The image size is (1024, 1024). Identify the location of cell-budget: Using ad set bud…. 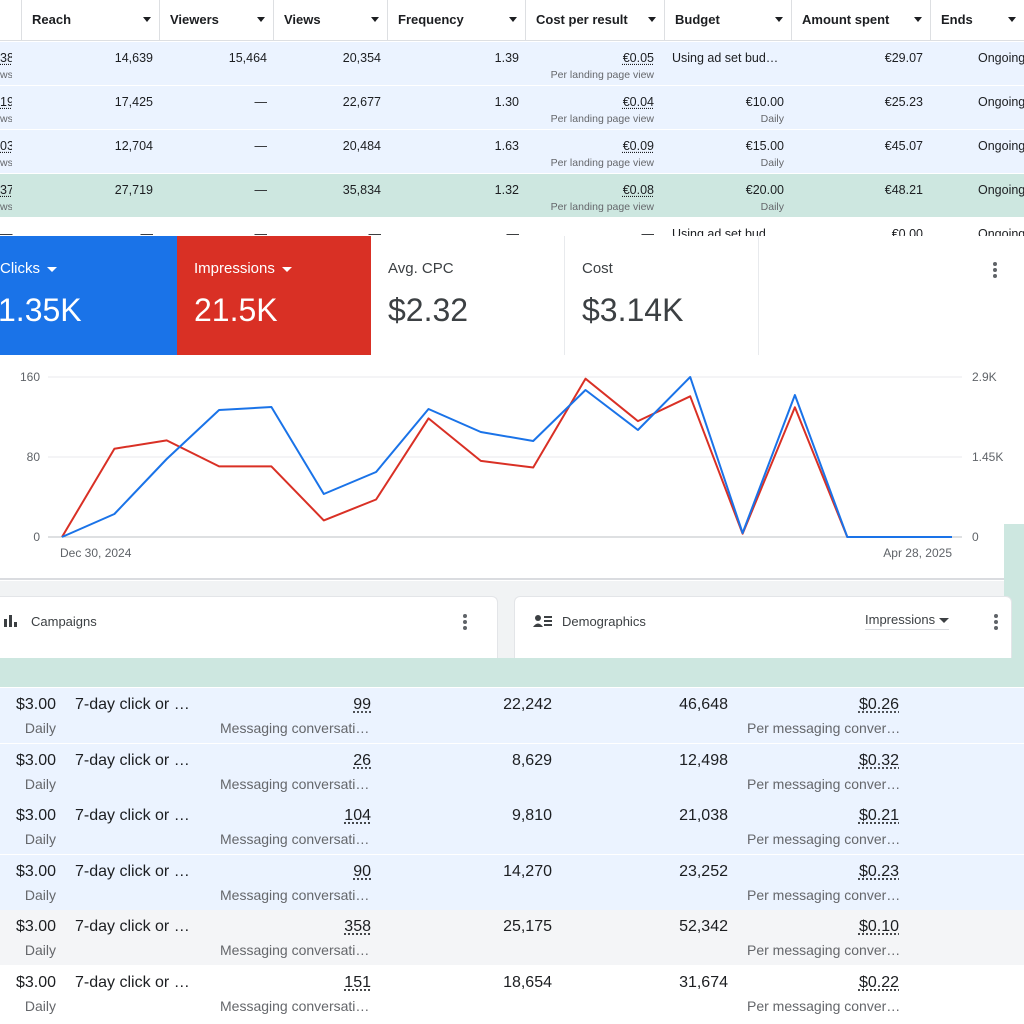
(725, 231).